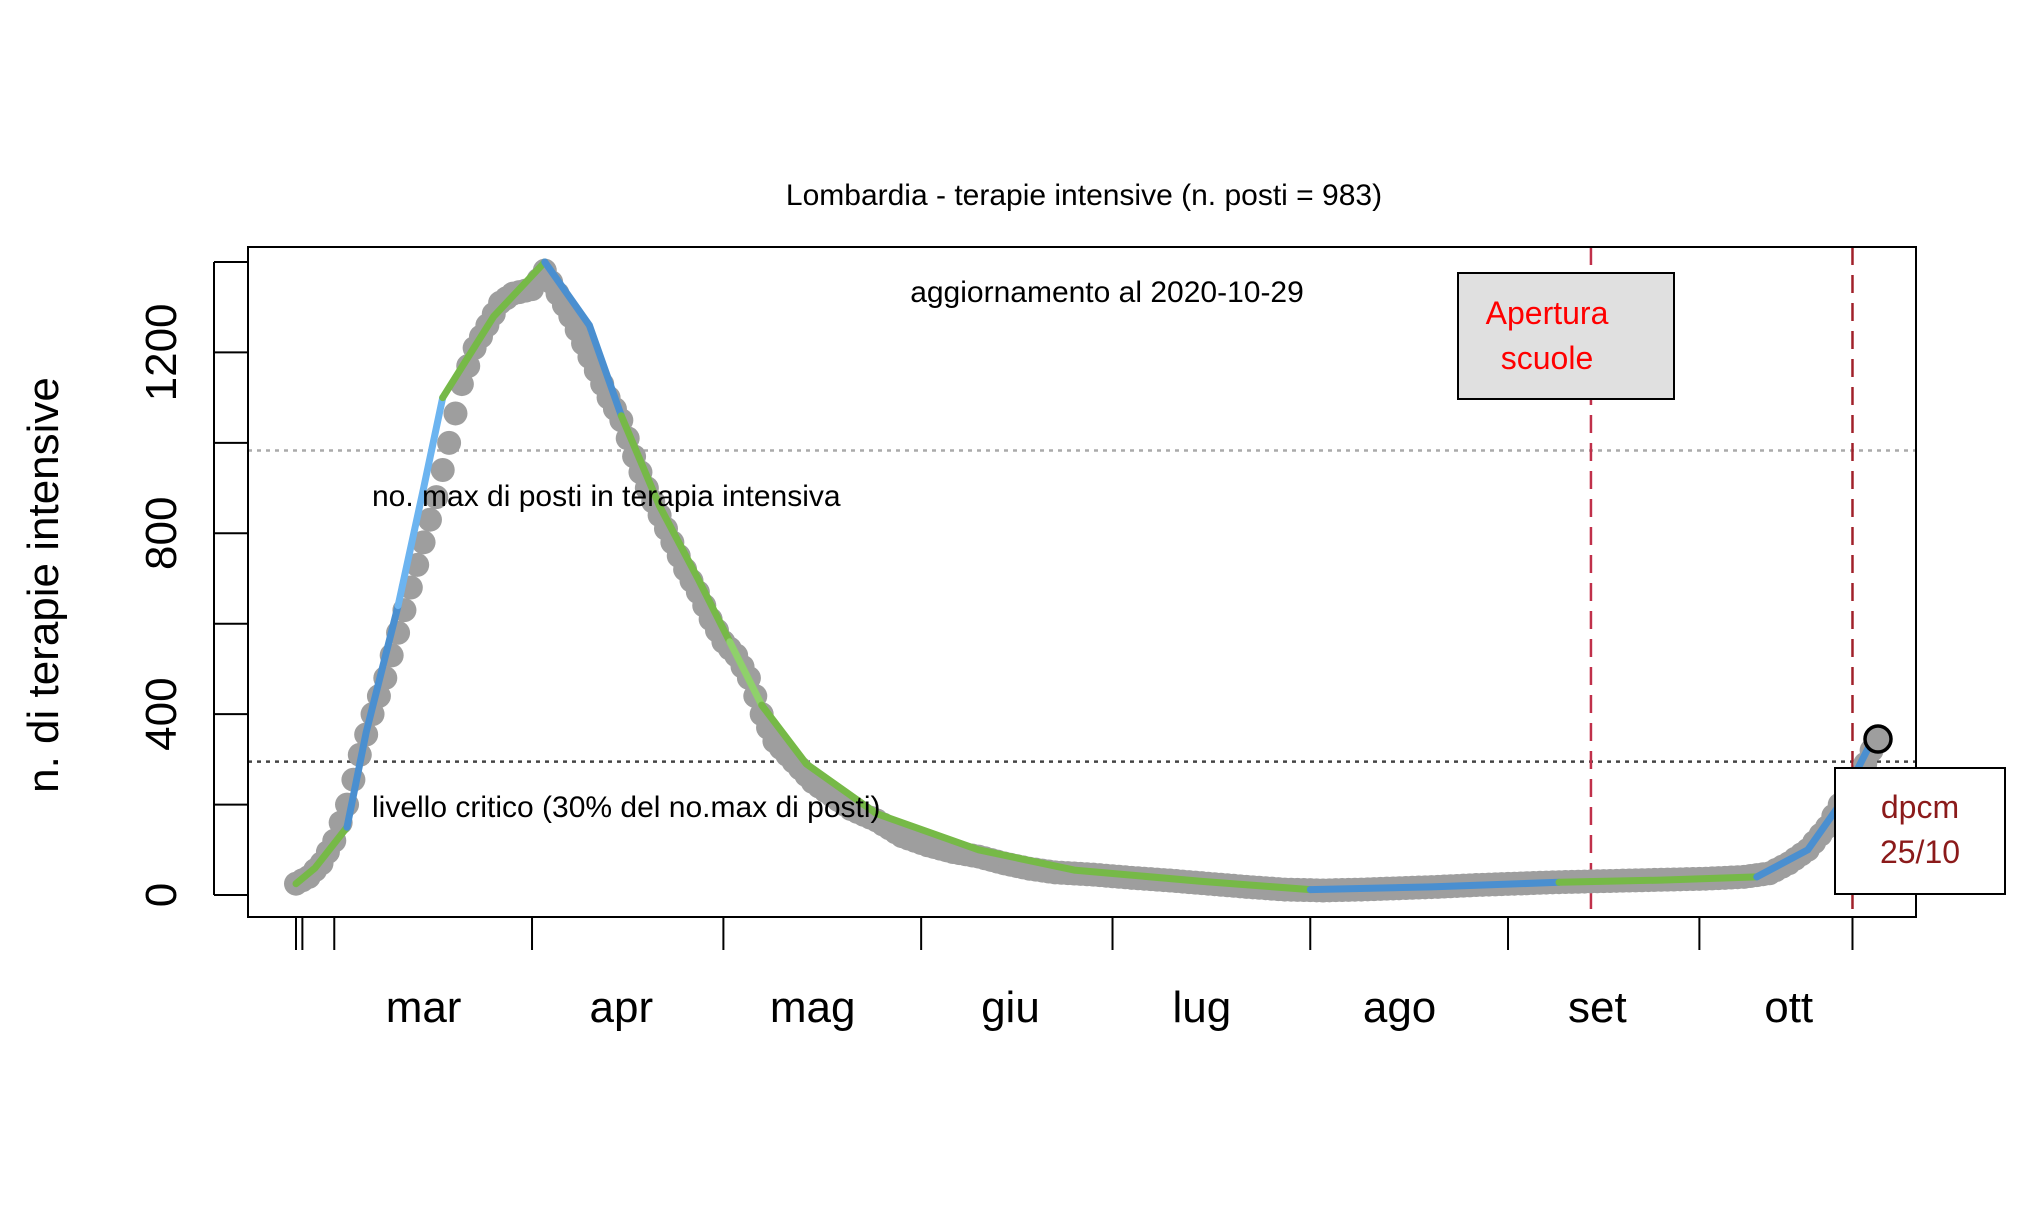 This screenshot has height=1215, width=2025. Describe the element at coordinates (1920, 852) in the screenshot. I see `event-label: 25/10` at that location.